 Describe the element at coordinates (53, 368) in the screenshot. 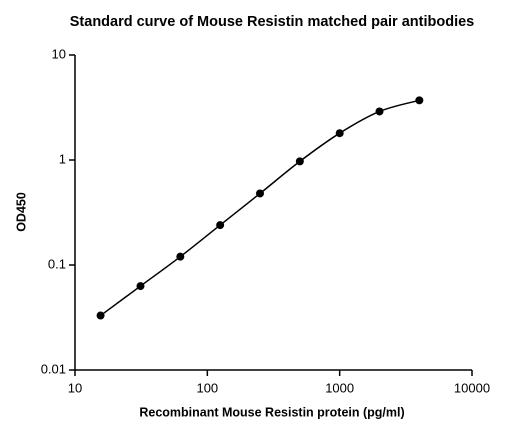

I see `y-tick-label: 0.01` at that location.